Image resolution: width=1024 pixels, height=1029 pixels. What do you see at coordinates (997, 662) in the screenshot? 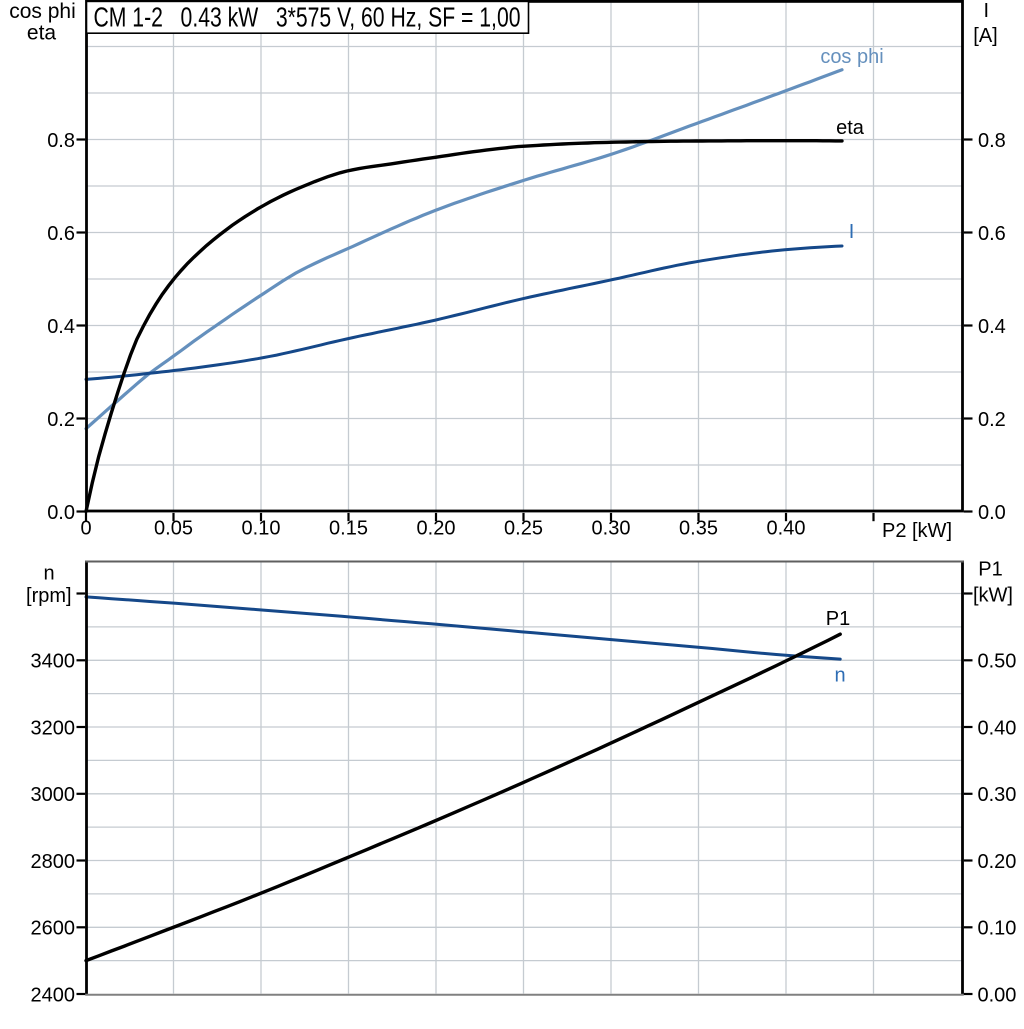
I see `svg-text: 0.50` at bounding box center [997, 662].